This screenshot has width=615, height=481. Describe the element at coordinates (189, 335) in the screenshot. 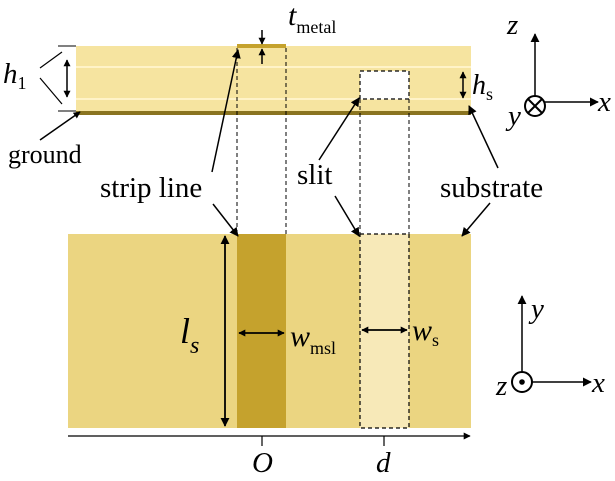

I see `ls-label: ls` at that location.